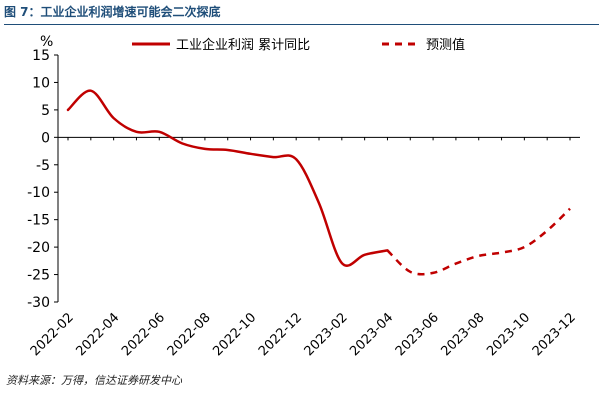 This screenshot has height=407, width=603. I want to click on y-tick-label: -20, so click(38, 248).